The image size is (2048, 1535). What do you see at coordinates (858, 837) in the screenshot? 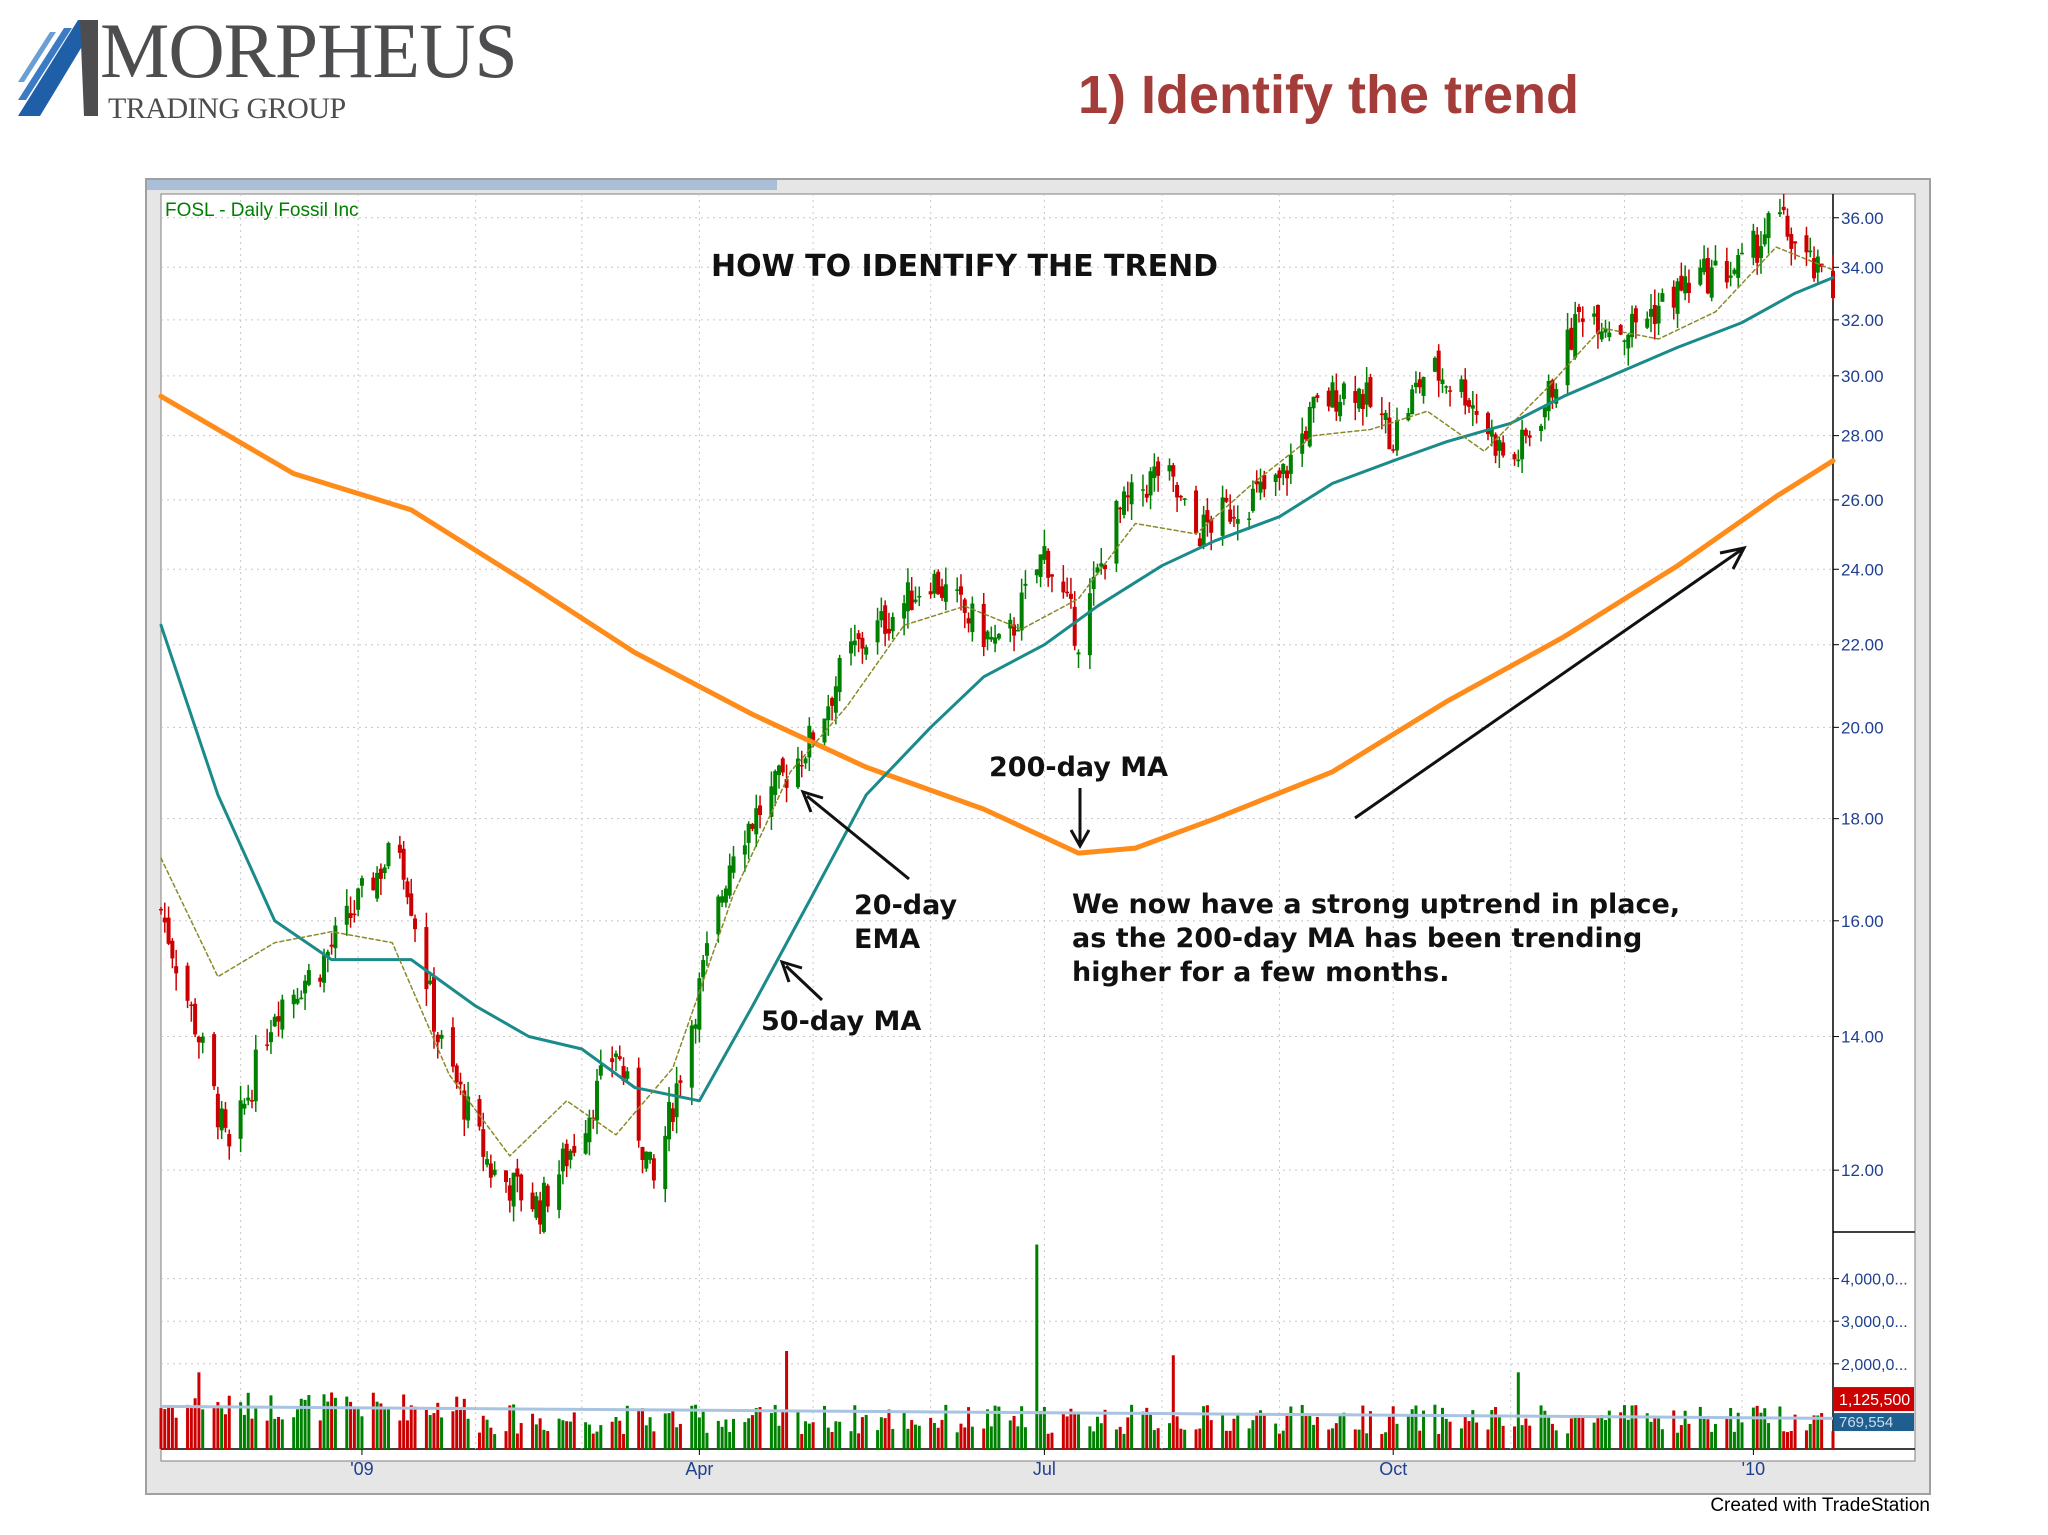
I see `arrow-20-day-ema` at bounding box center [858, 837].